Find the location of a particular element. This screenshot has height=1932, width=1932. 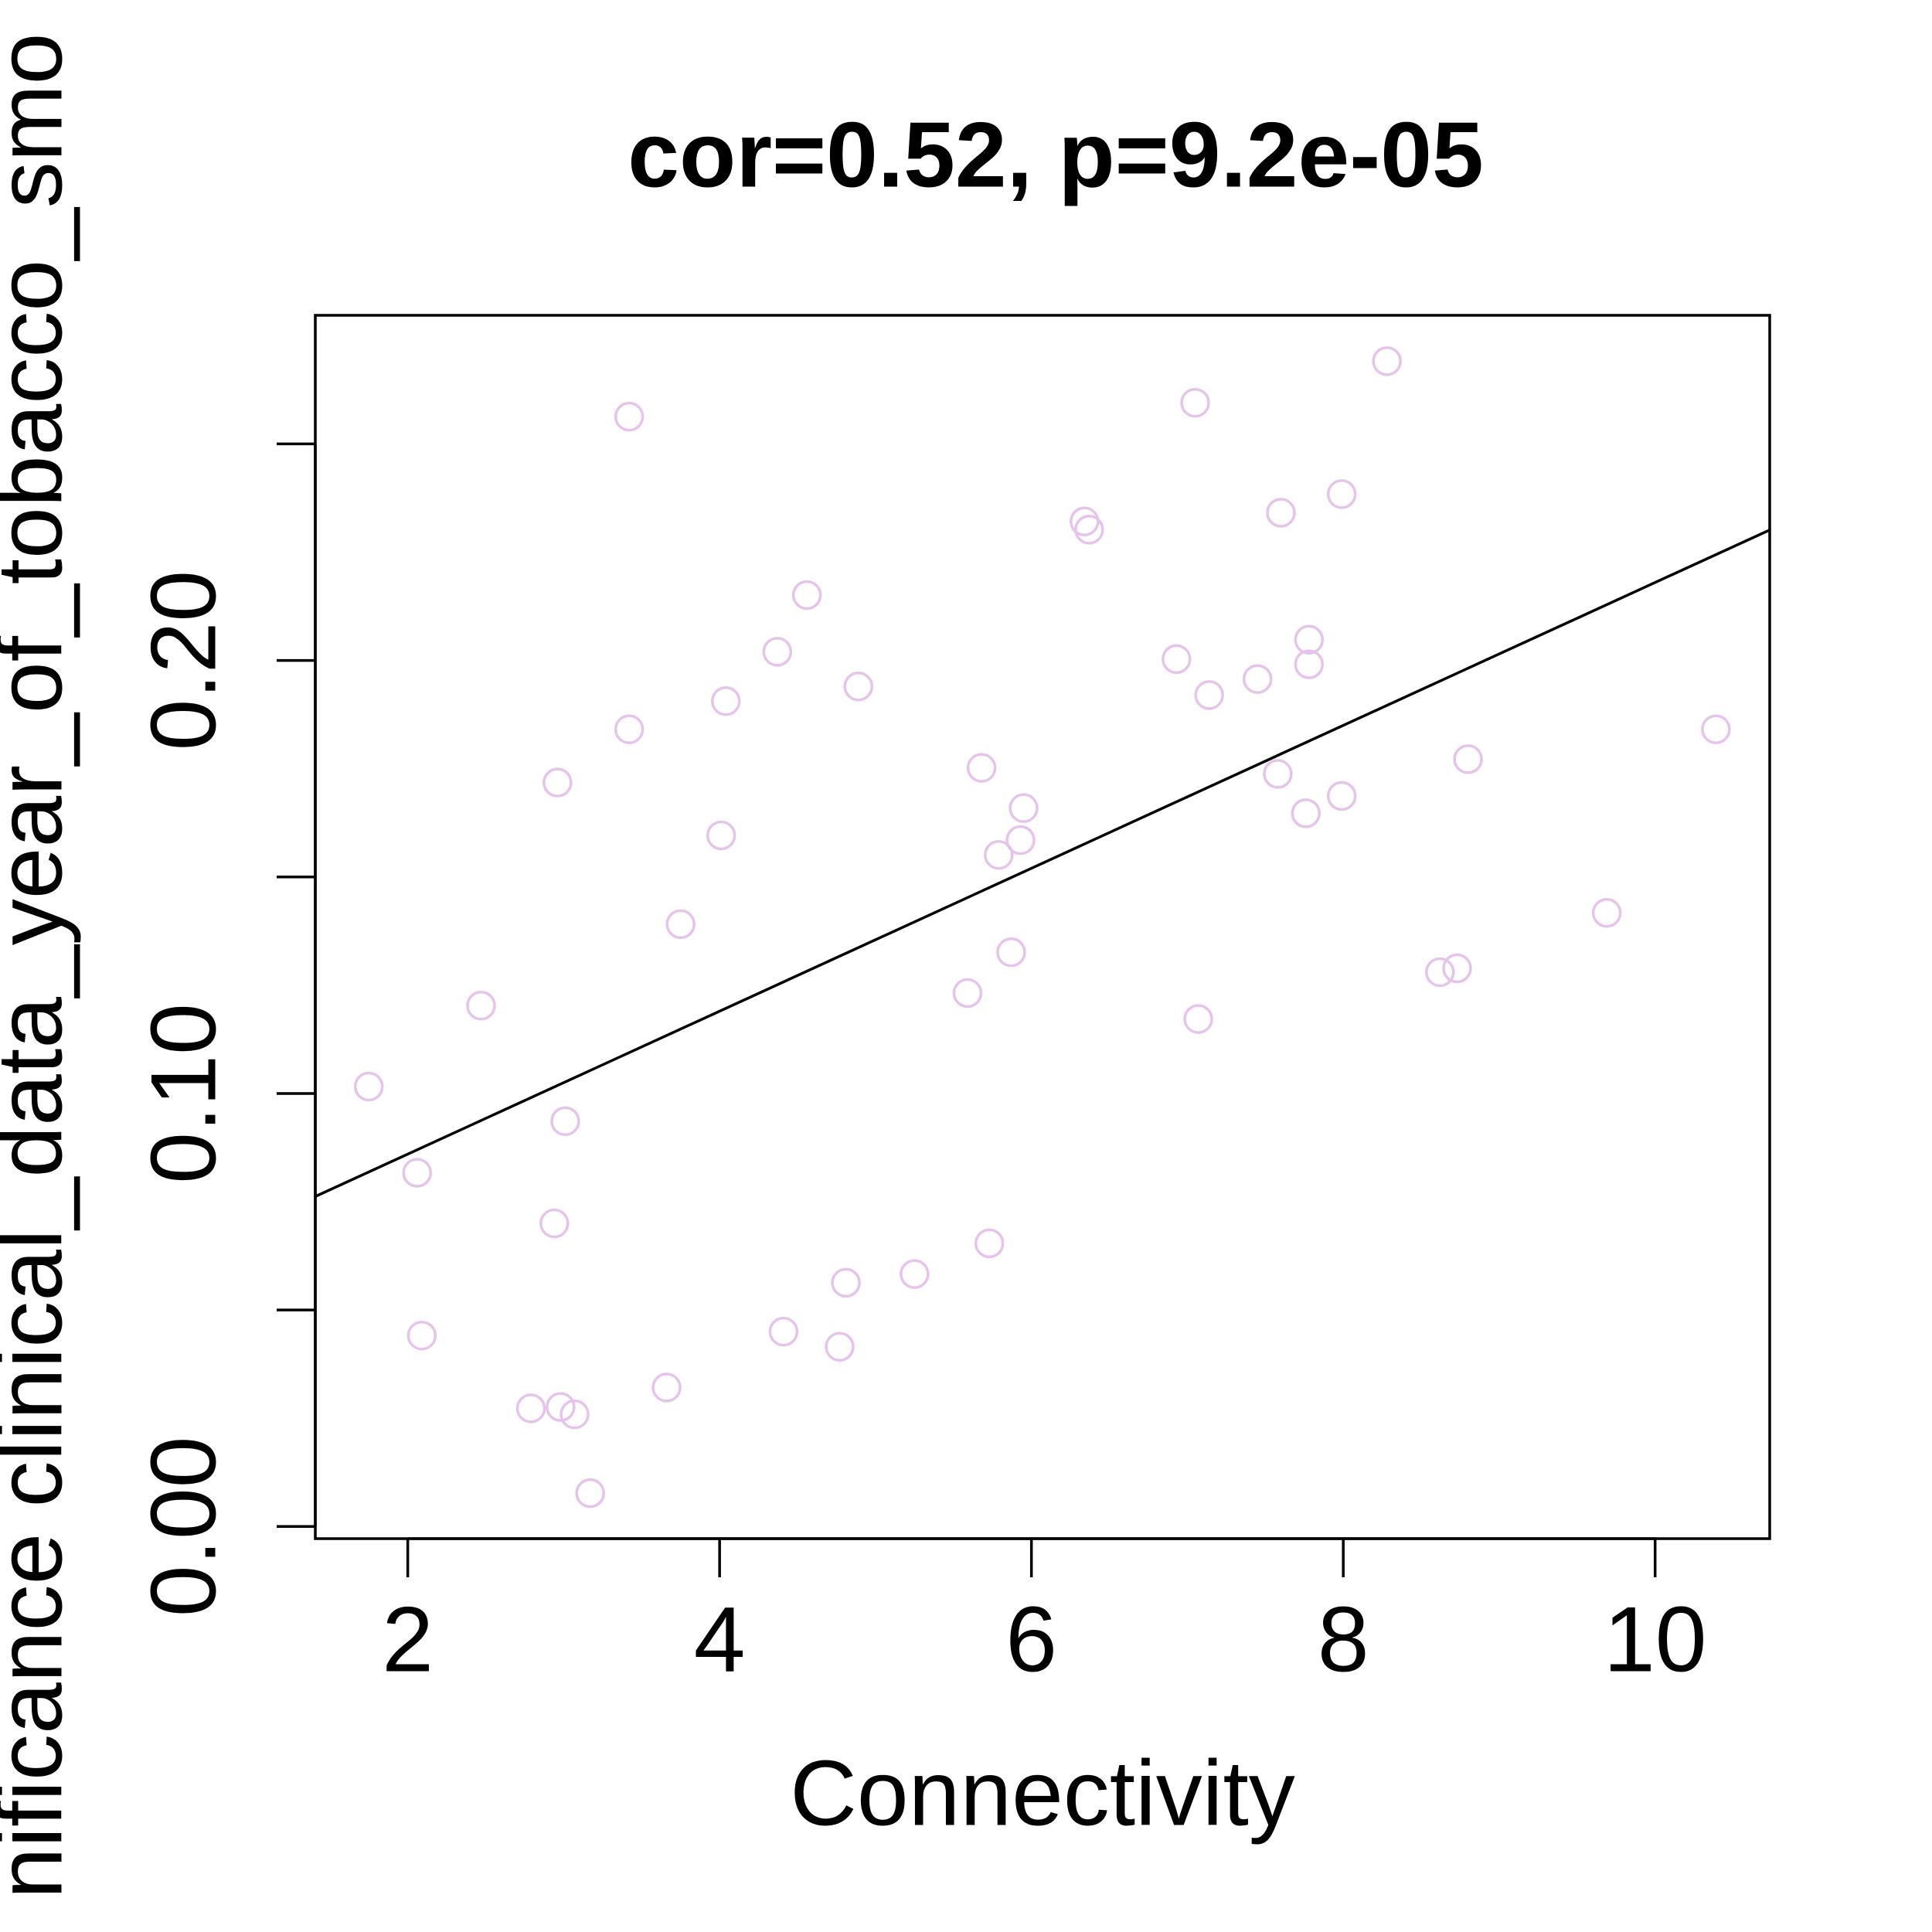

y-tick-label: 0.00 is located at coordinates (184, 1527).